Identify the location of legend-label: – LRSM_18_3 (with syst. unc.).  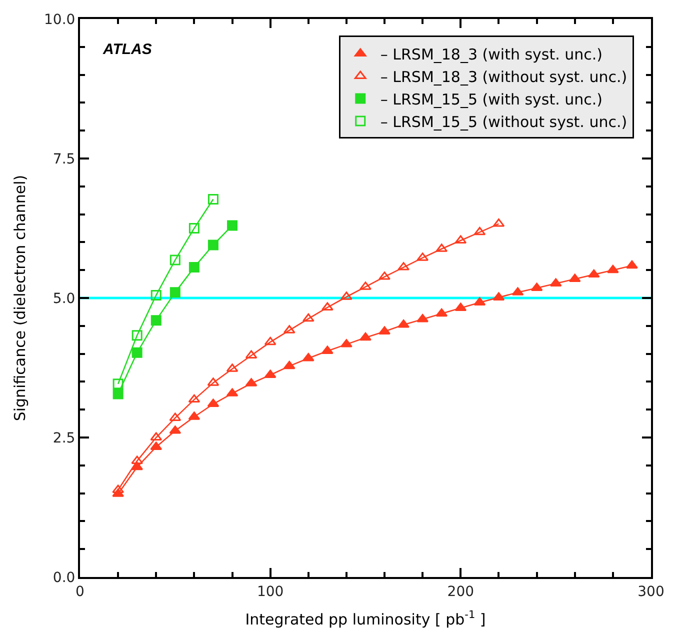
(491, 54).